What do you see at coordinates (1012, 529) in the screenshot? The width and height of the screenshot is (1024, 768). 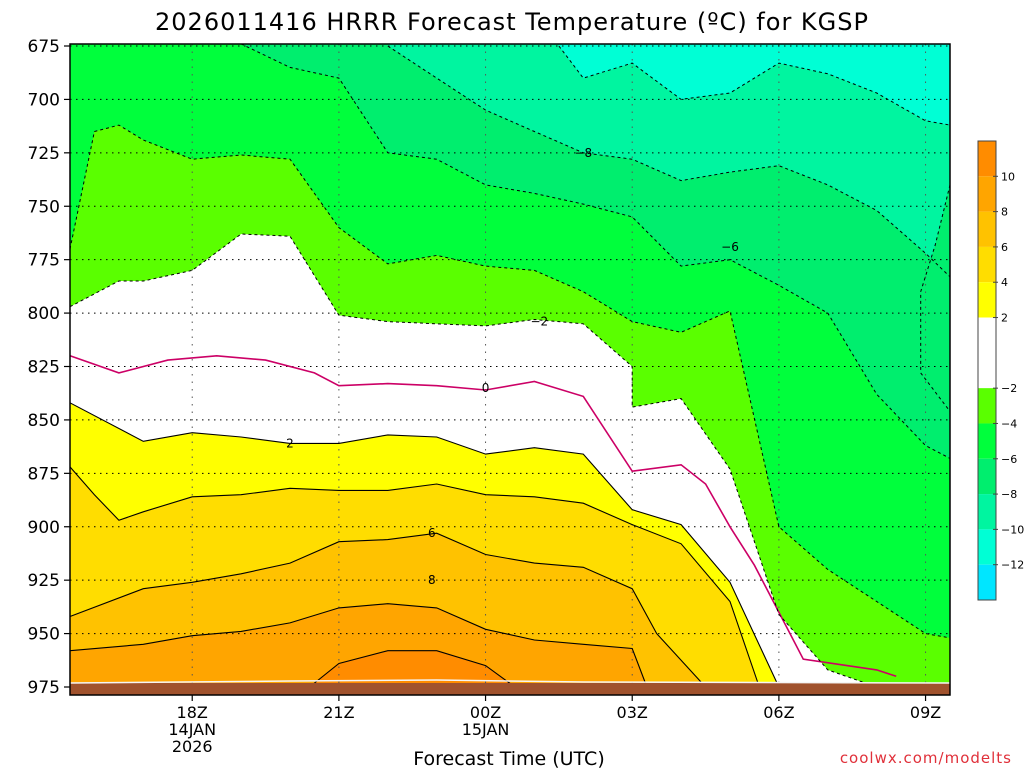 I see `colorbar-label: −10` at bounding box center [1012, 529].